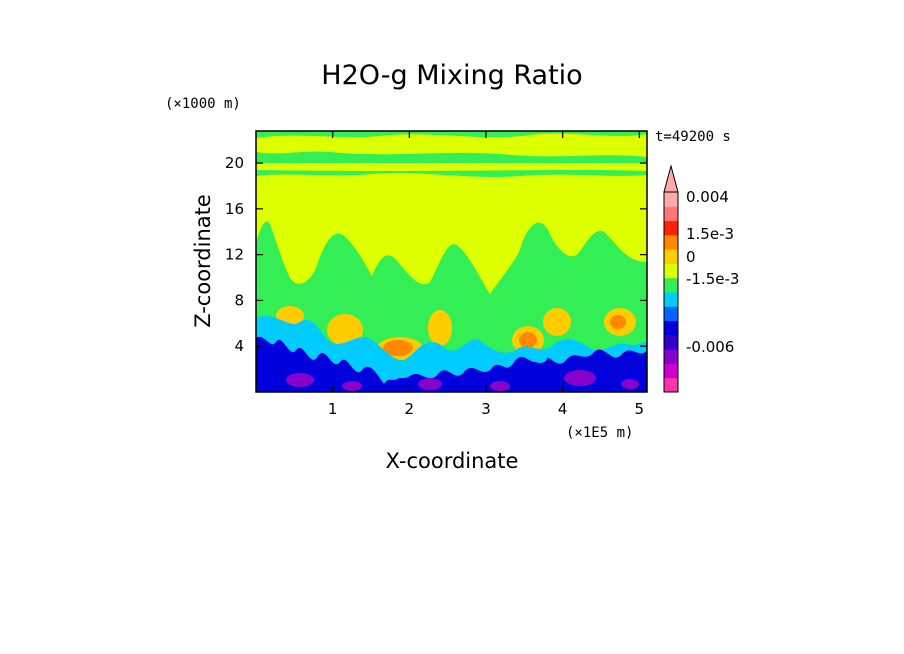 This screenshot has height=654, width=904. Describe the element at coordinates (451, 167) in the screenshot. I see `field-yellow-strip` at that location.